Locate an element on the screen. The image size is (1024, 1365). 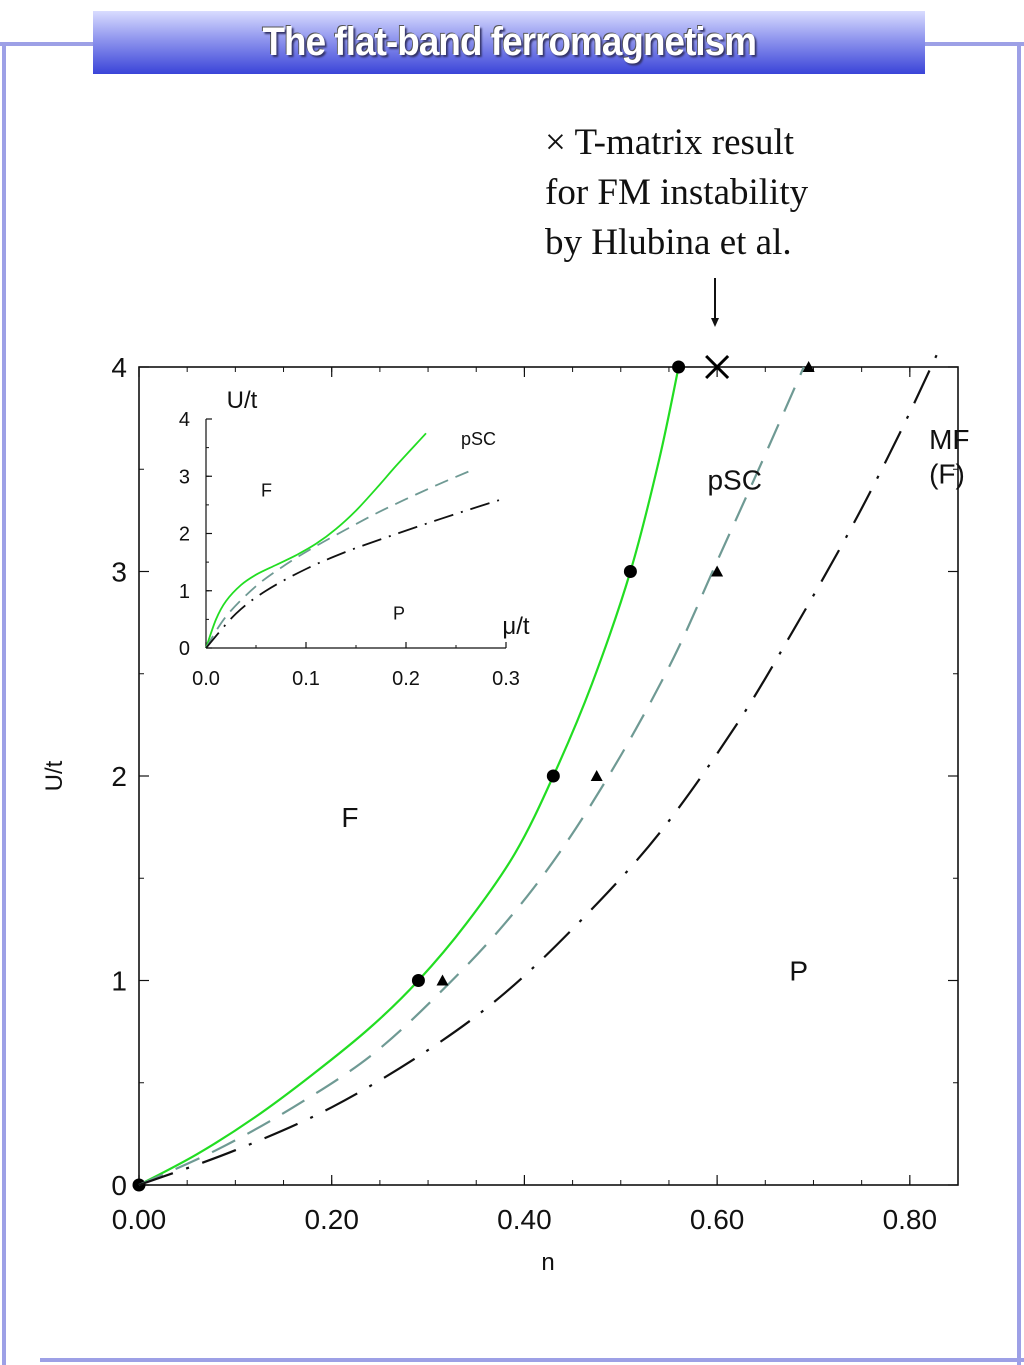
inset-region-label: pSC is located at coordinates (478, 439).